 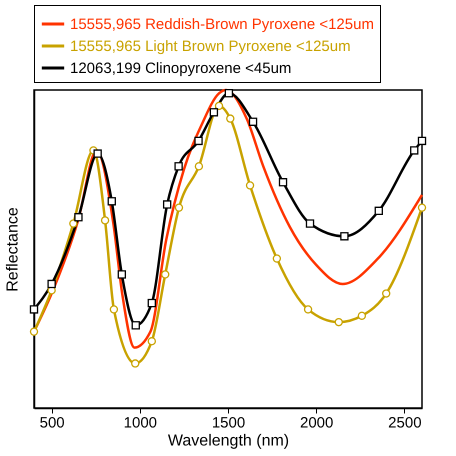 I want to click on legend-label: 15555,965 Light Brown Pyroxene <125um, so click(x=210, y=46).